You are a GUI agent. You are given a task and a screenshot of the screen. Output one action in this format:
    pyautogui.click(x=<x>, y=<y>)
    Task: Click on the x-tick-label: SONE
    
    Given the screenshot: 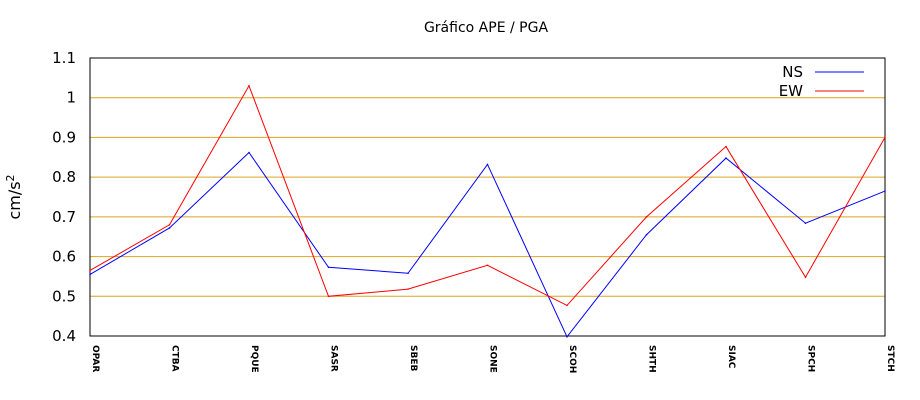 What is the action you would take?
    pyautogui.click(x=493, y=359)
    